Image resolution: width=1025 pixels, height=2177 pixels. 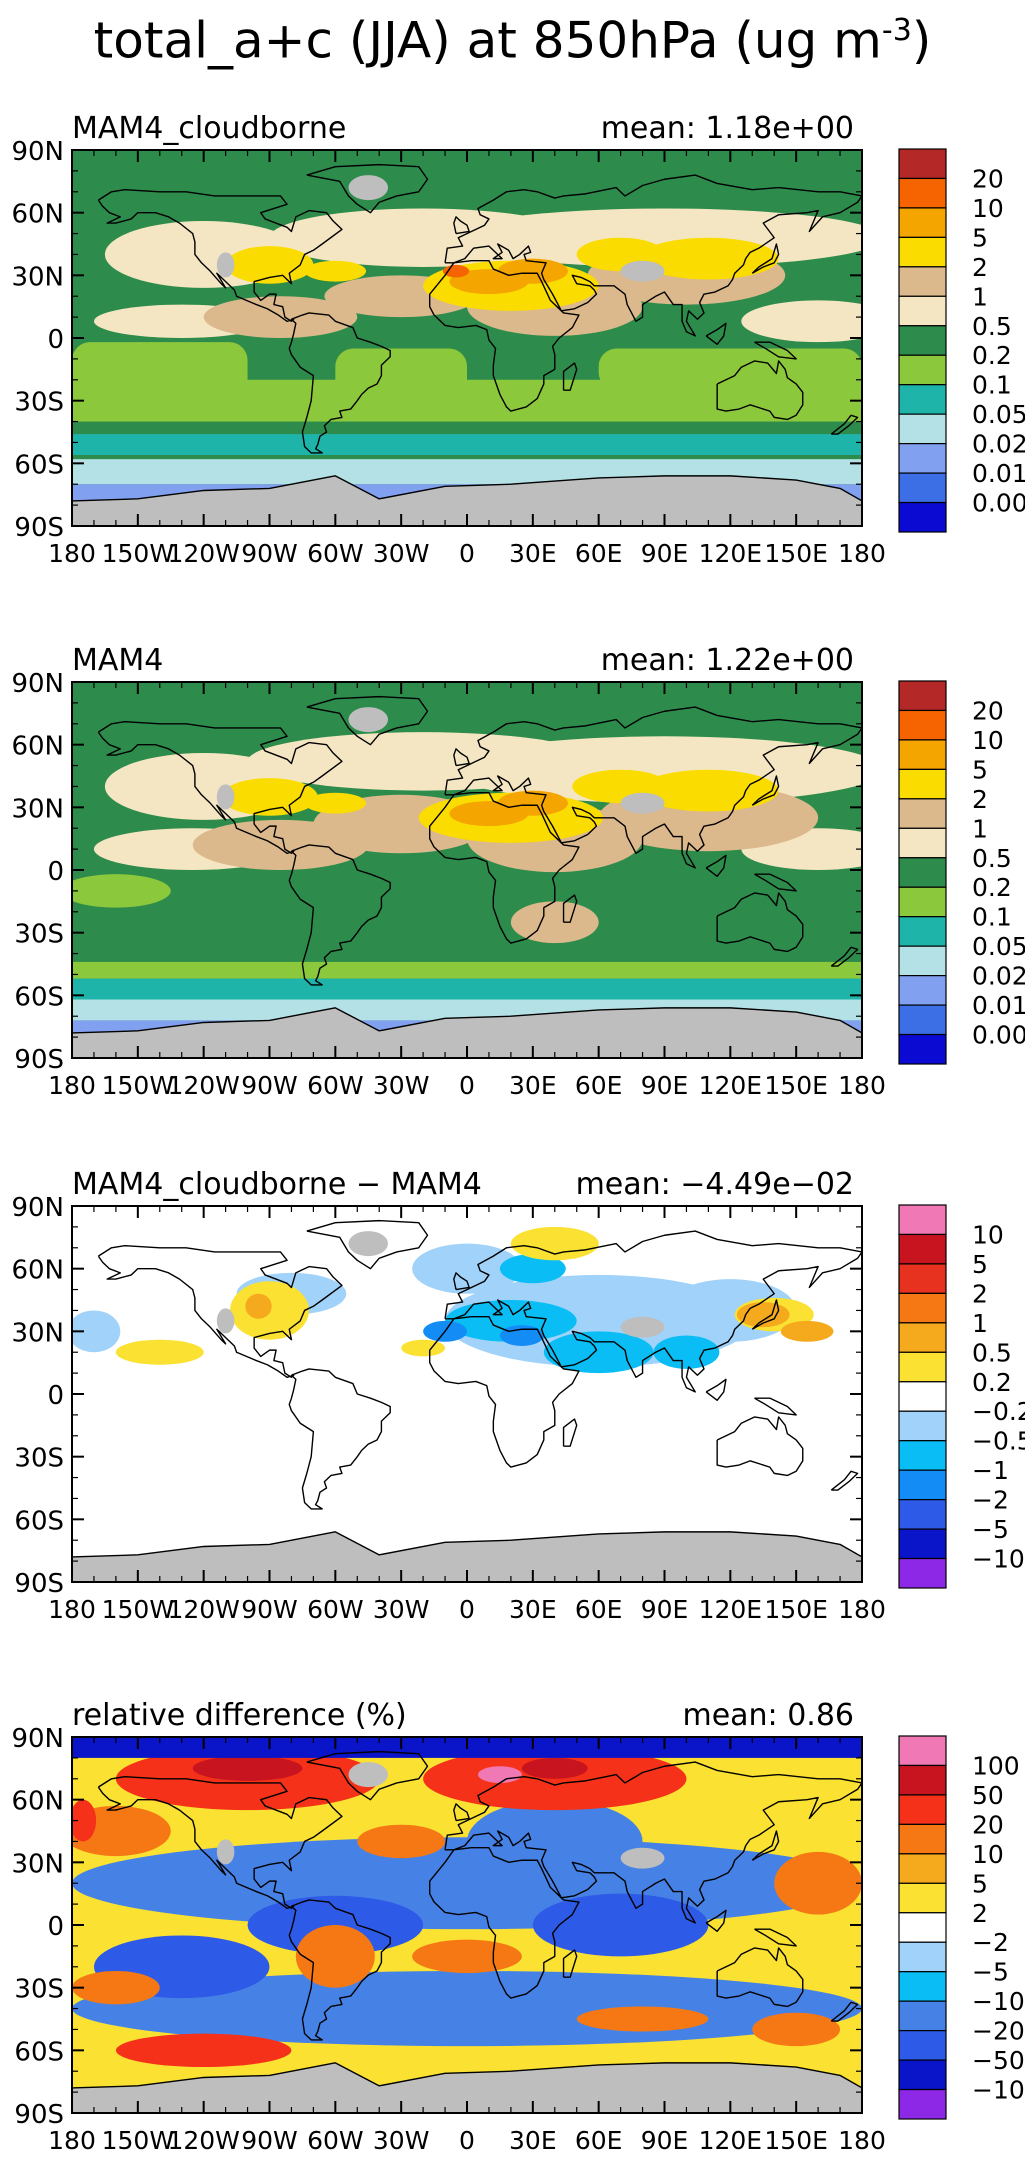 What do you see at coordinates (467, 970) in the screenshot?
I see `field-band` at bounding box center [467, 970].